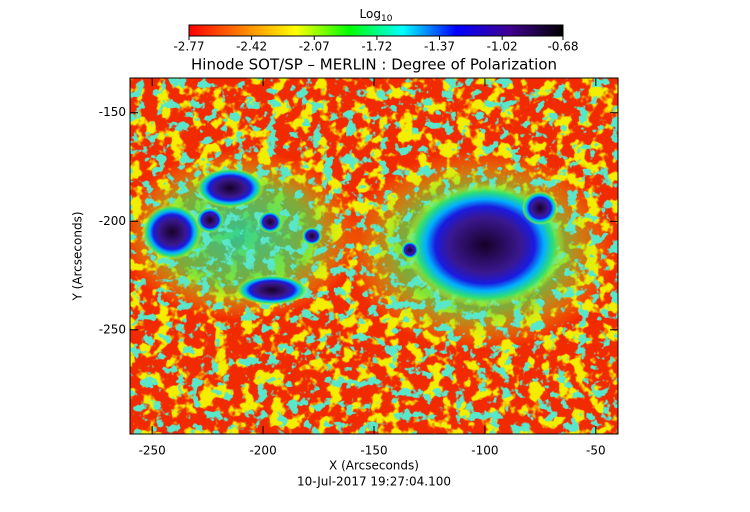 This screenshot has height=512, width=750. Describe the element at coordinates (376, 47) in the screenshot. I see `colorbar-tick-label: -1.72` at that location.